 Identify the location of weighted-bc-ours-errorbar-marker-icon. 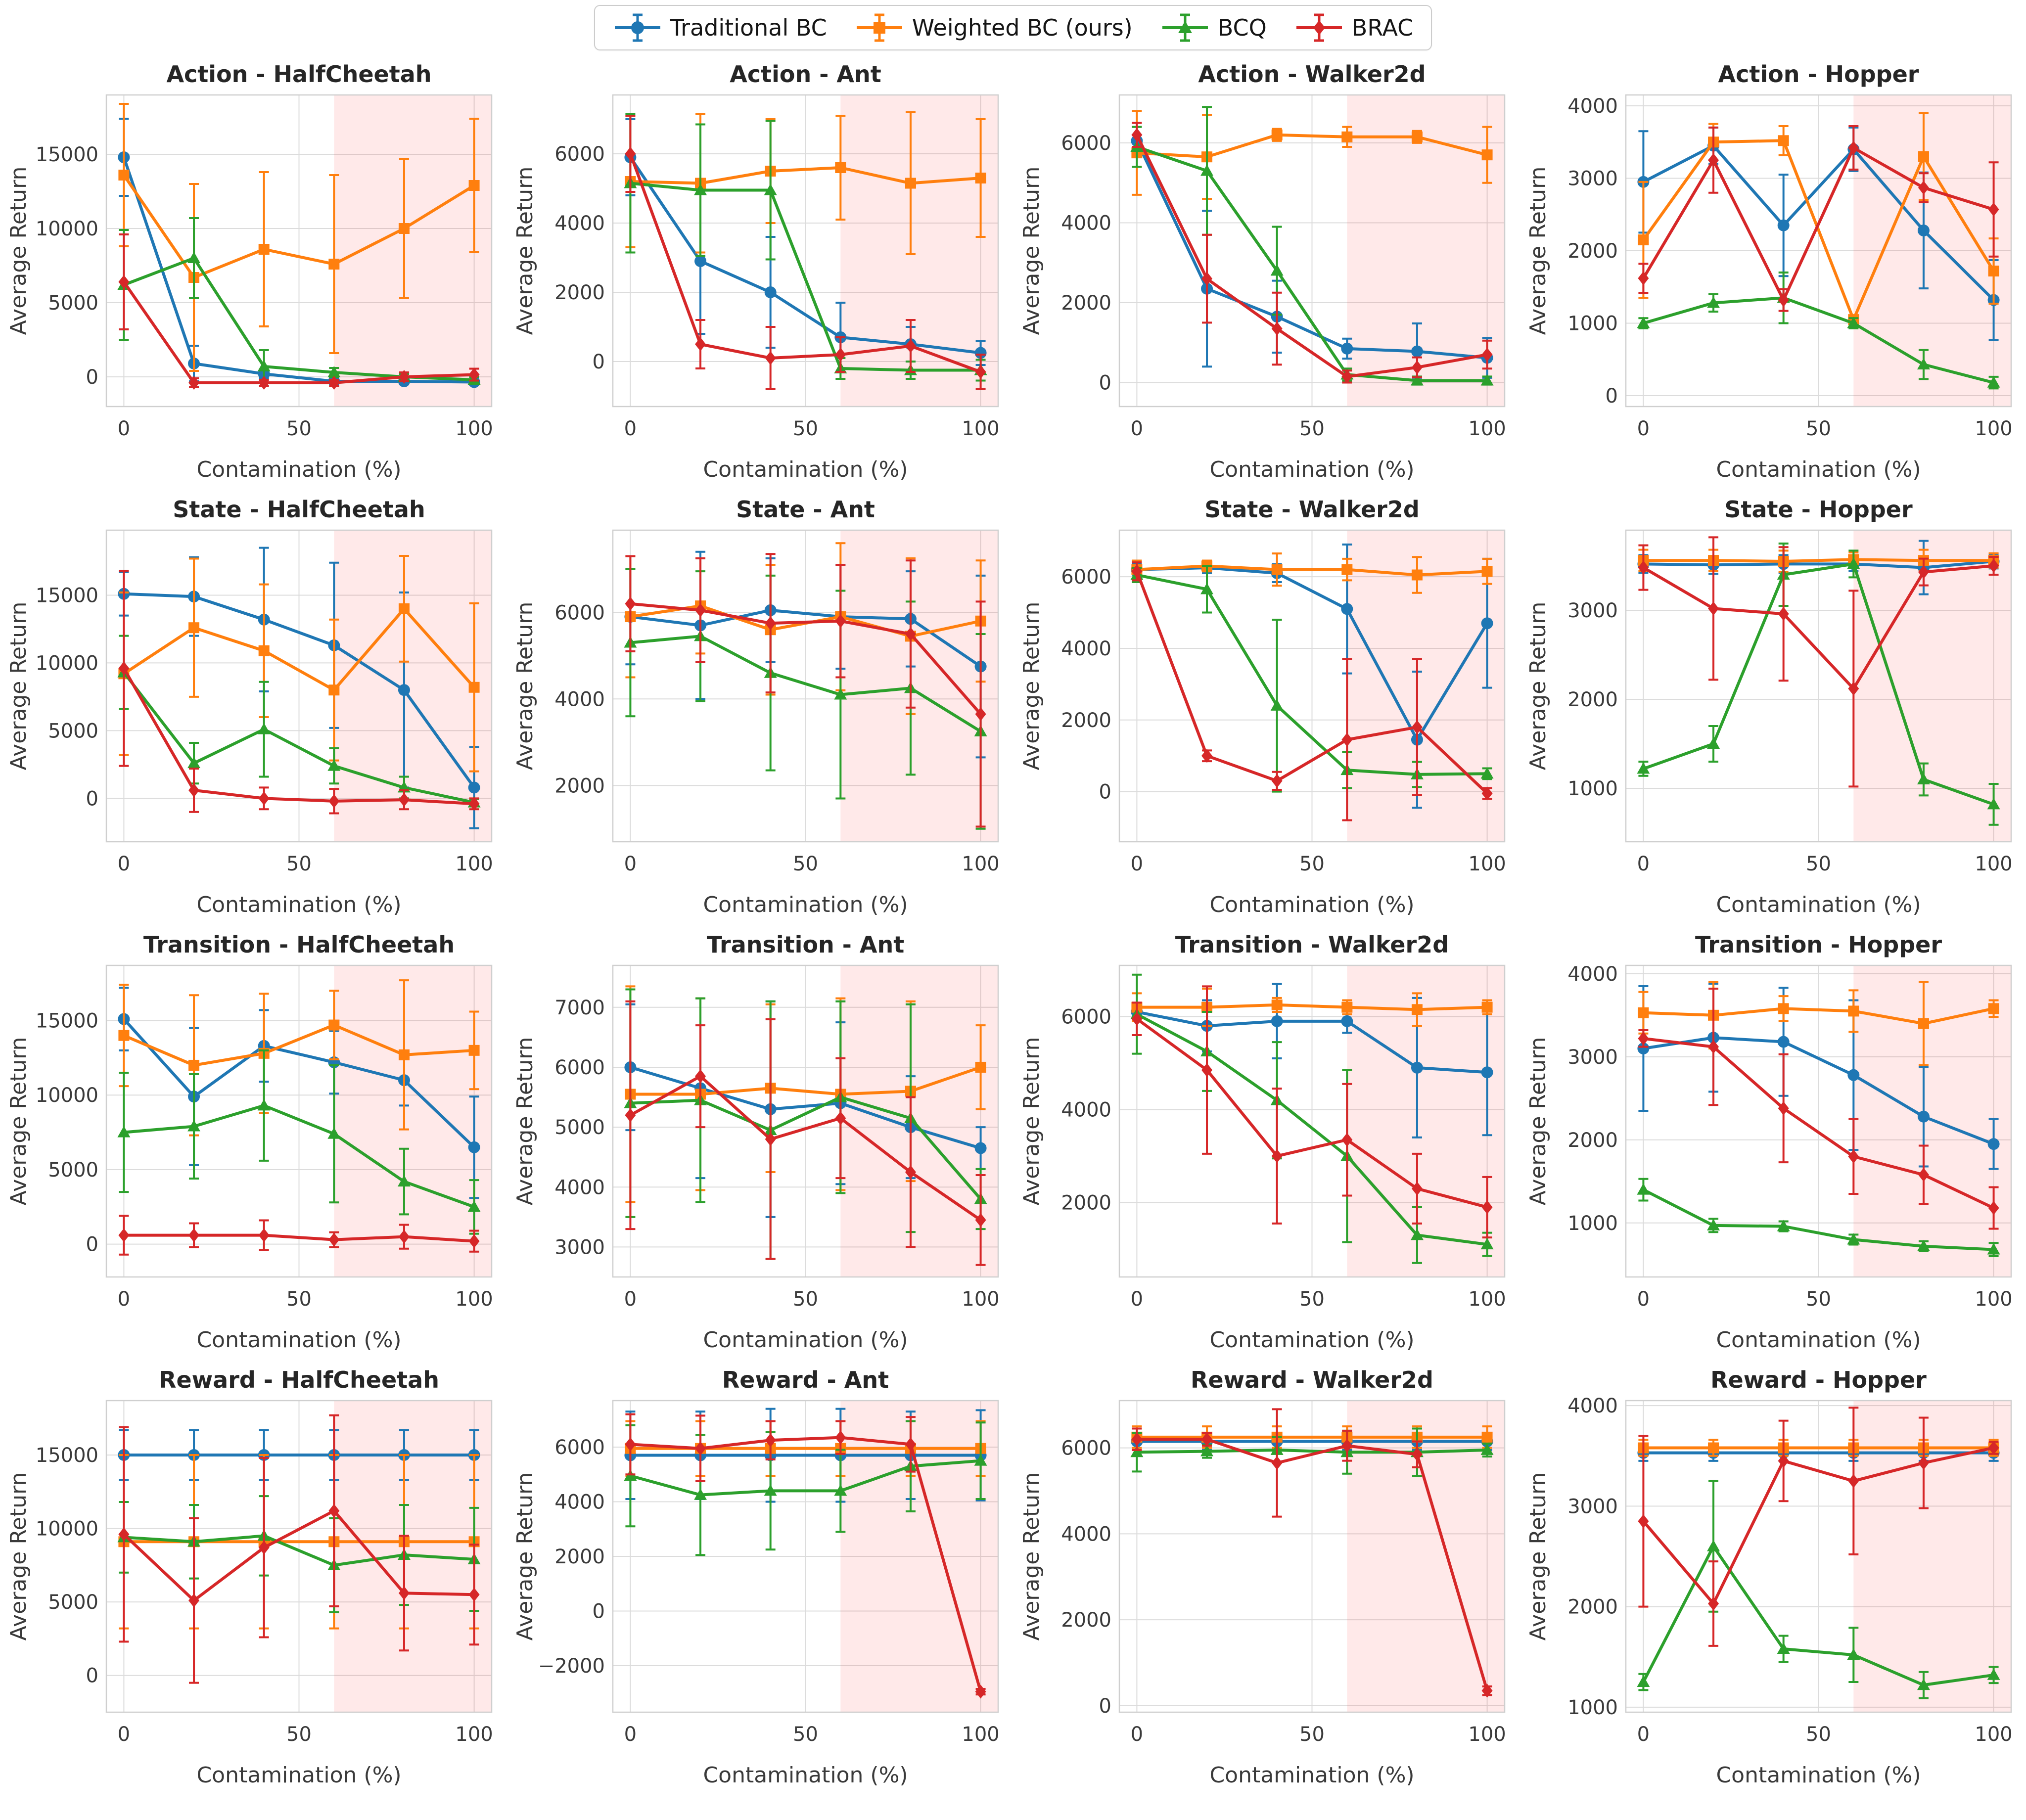
(879, 27).